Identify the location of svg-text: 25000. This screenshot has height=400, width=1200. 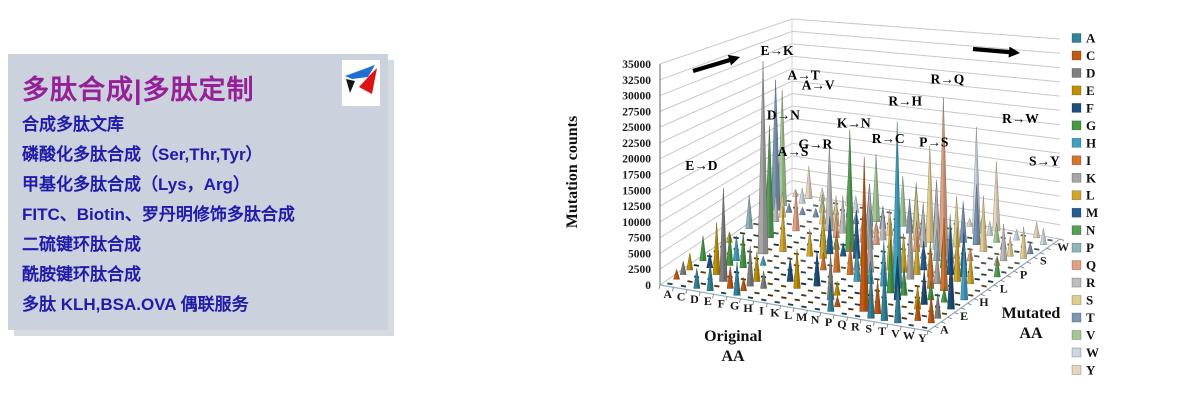
(636, 128).